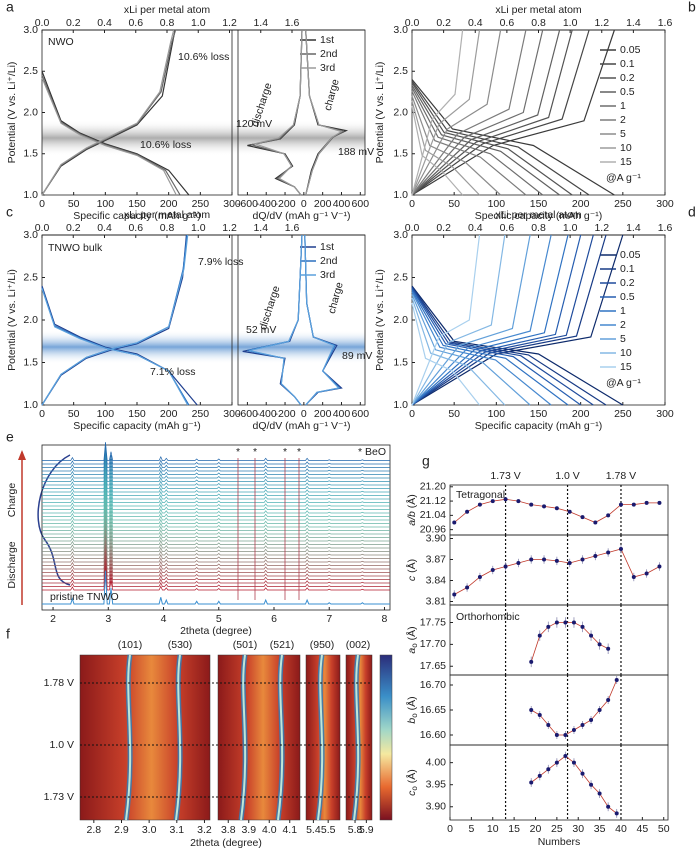  Describe the element at coordinates (274, 619) in the screenshot. I see `x-tick-label: 6` at that location.